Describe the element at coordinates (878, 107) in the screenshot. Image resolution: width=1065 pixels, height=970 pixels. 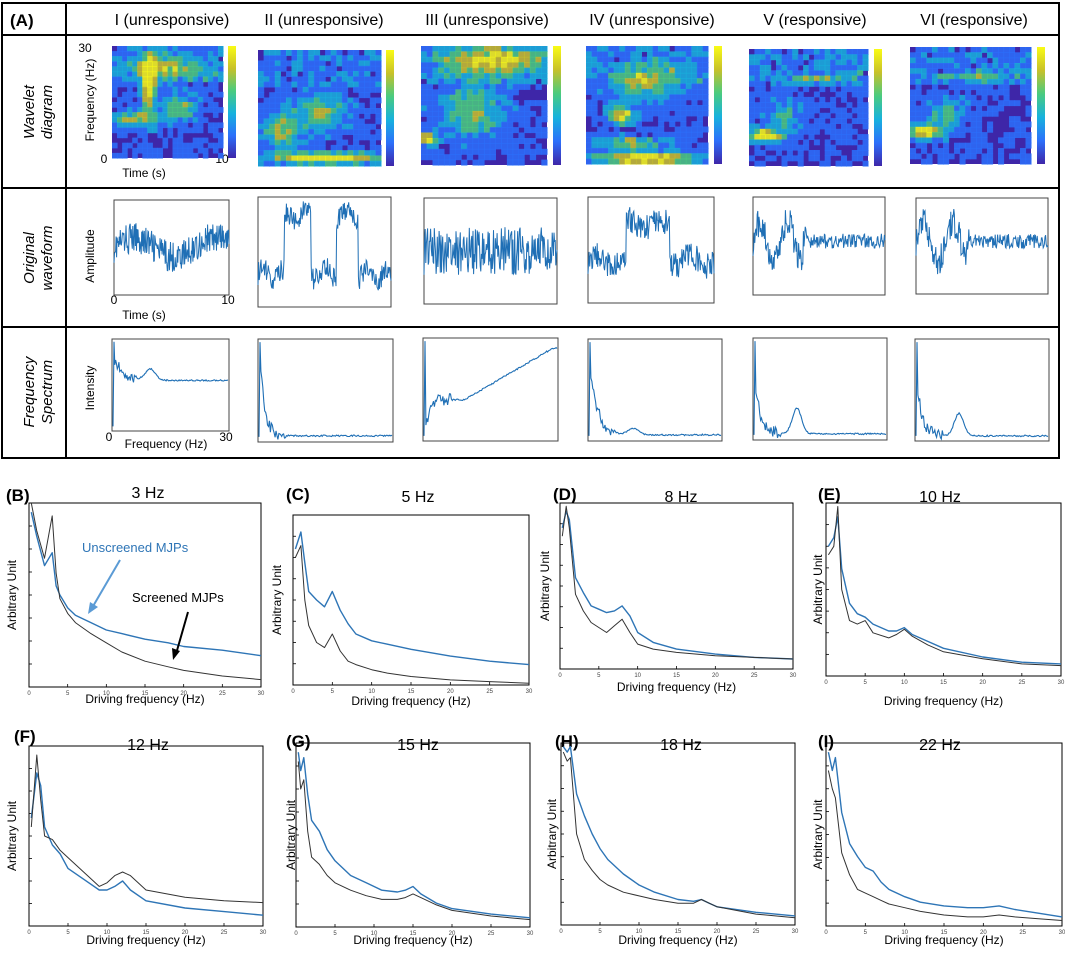
I see `colorbar` at that location.